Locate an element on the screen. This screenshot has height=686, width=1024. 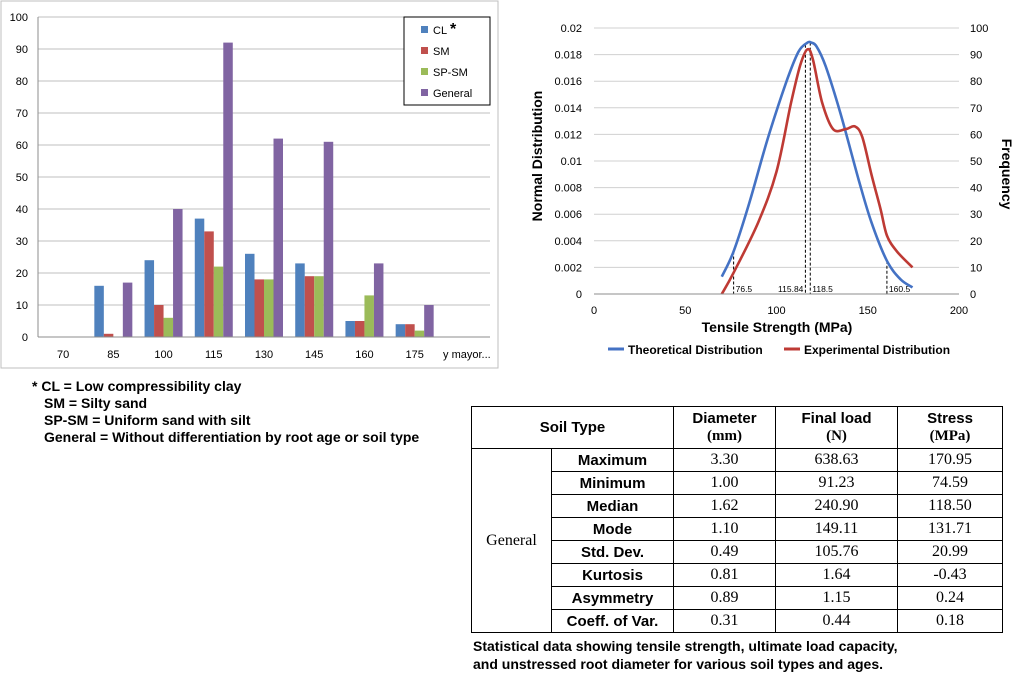
y-tick-label: 90 is located at coordinates (22, 50).